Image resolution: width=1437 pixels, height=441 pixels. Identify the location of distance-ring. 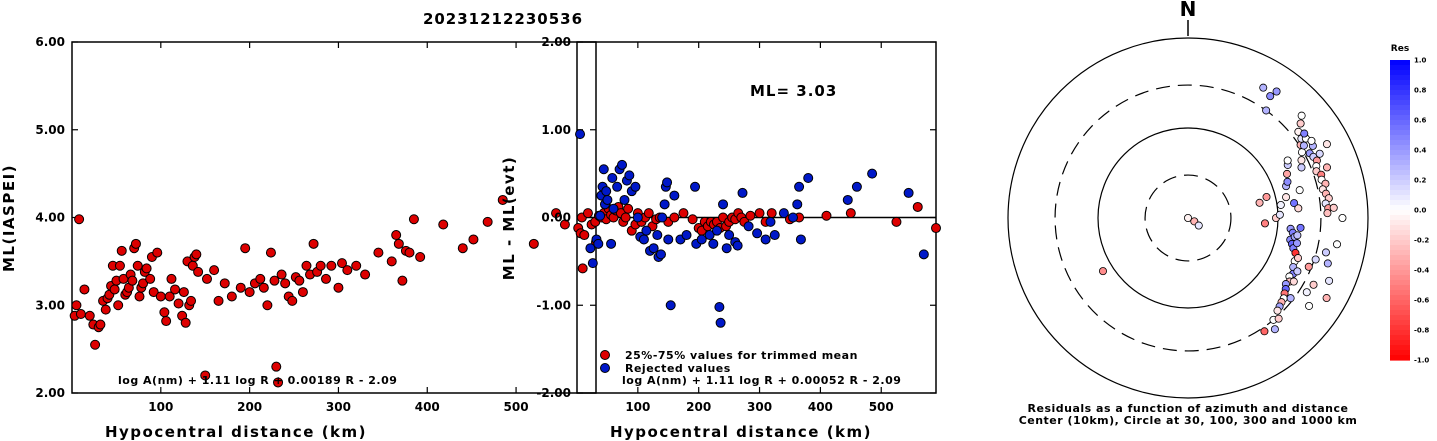
(1188, 218).